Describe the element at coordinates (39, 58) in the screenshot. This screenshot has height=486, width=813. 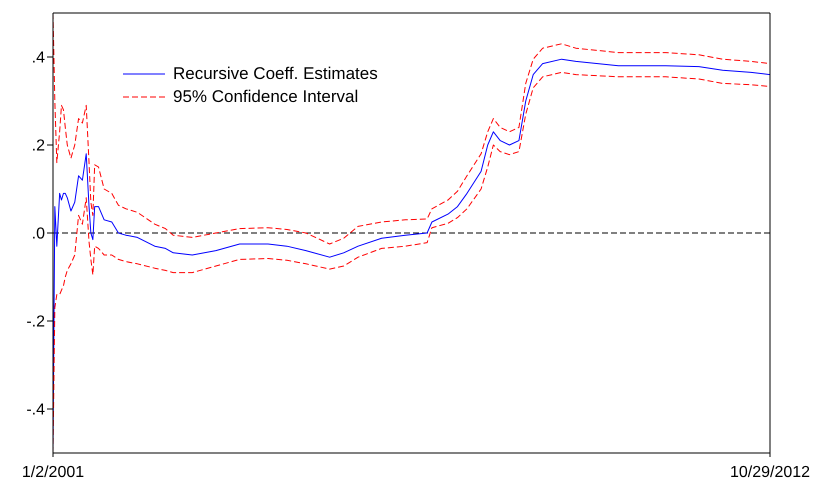
I see `y-tick-label: .4` at that location.